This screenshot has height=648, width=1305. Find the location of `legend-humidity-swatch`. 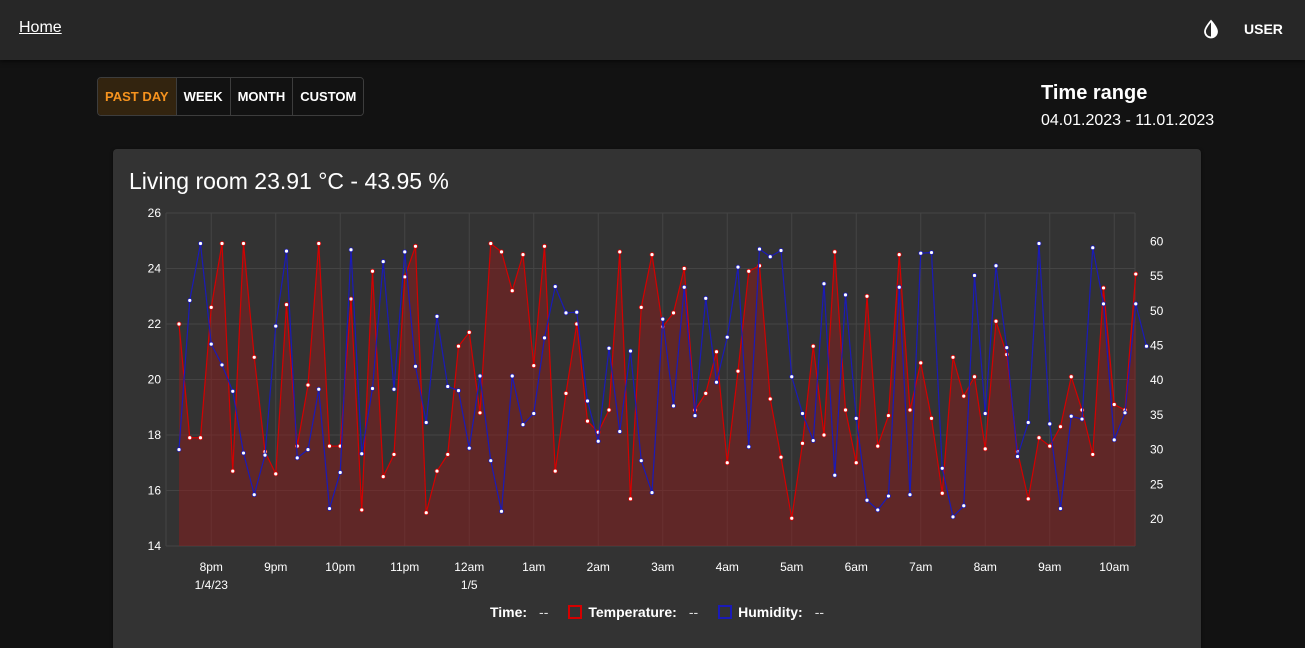

legend-humidity-swatch is located at coordinates (725, 612).